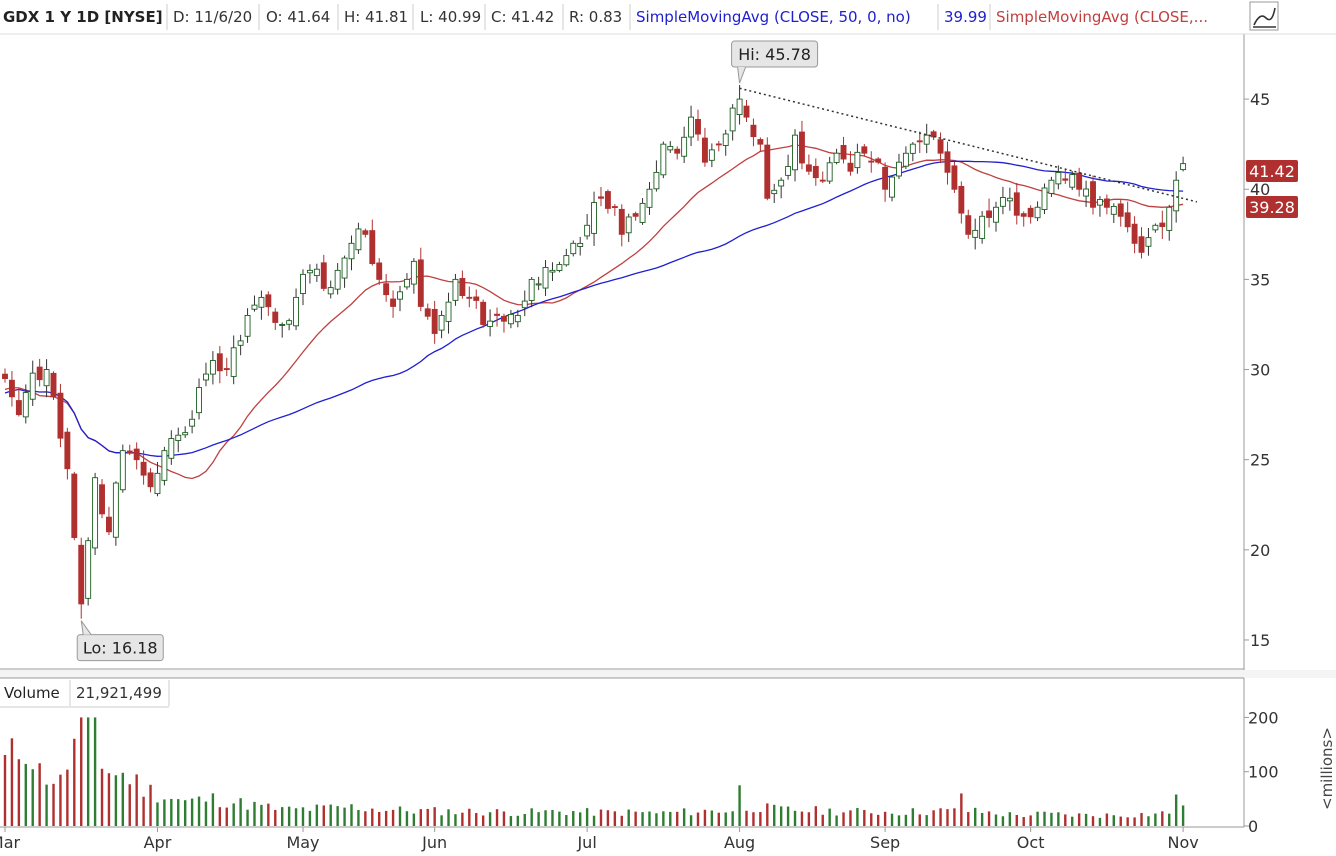 This screenshot has width=1336, height=856. I want to click on low-annotation: Lo: 16.18, so click(120, 641).